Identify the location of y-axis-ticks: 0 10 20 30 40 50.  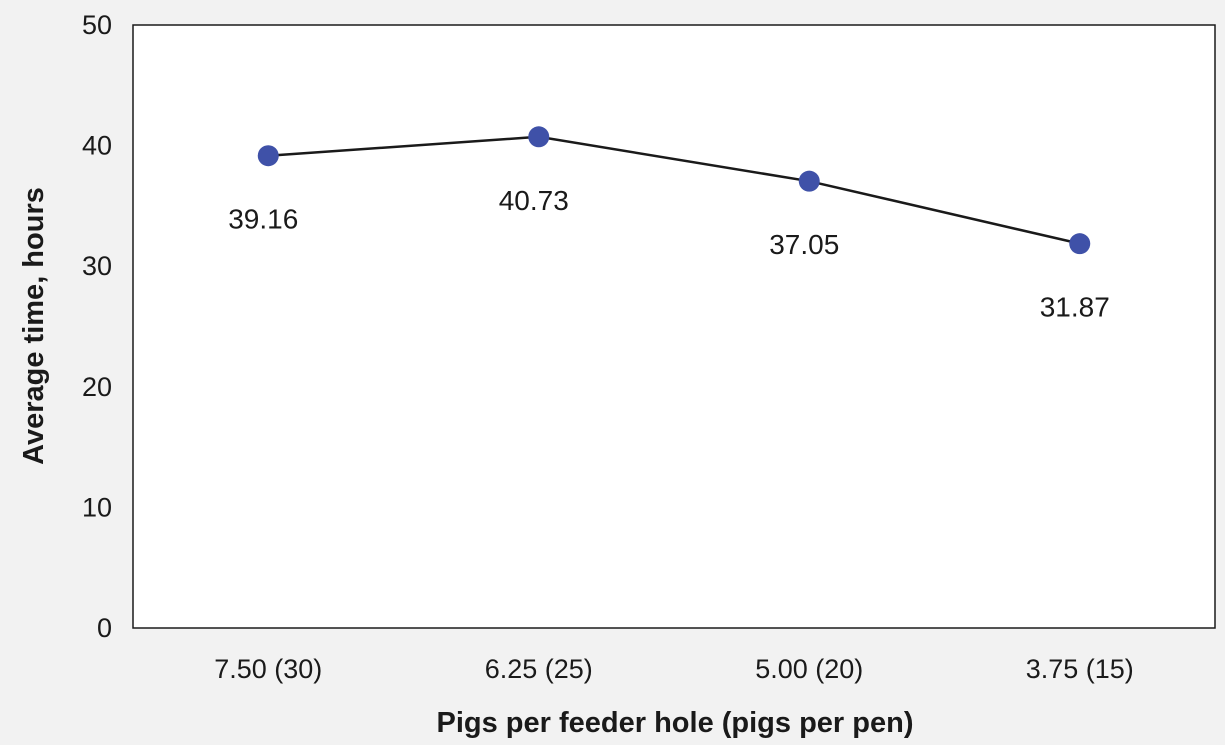
(97, 326).